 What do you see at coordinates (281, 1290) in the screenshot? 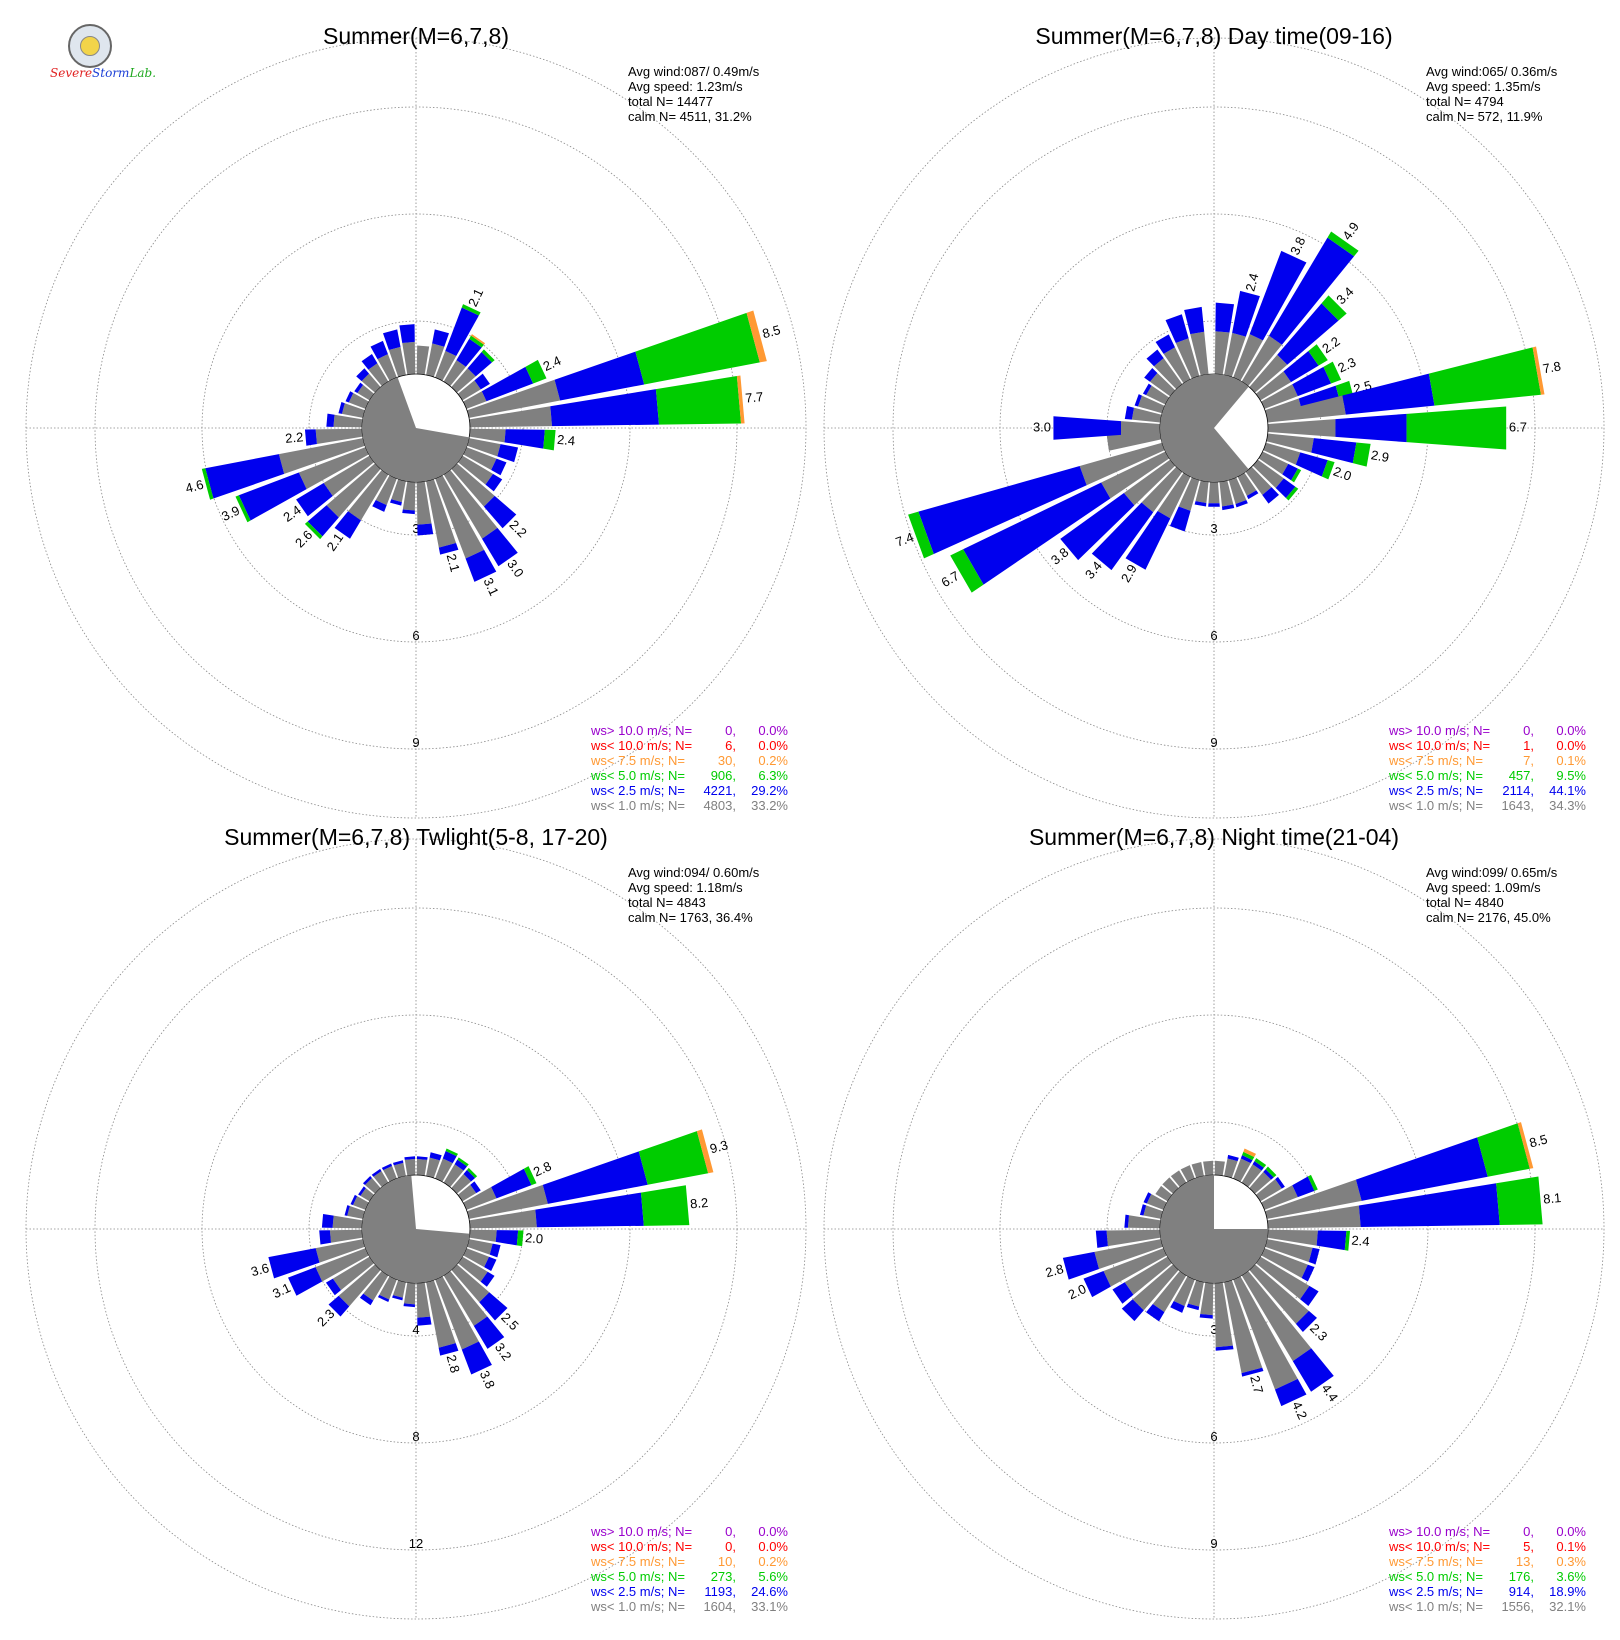
I see `petal-label: 3.1` at bounding box center [281, 1290].